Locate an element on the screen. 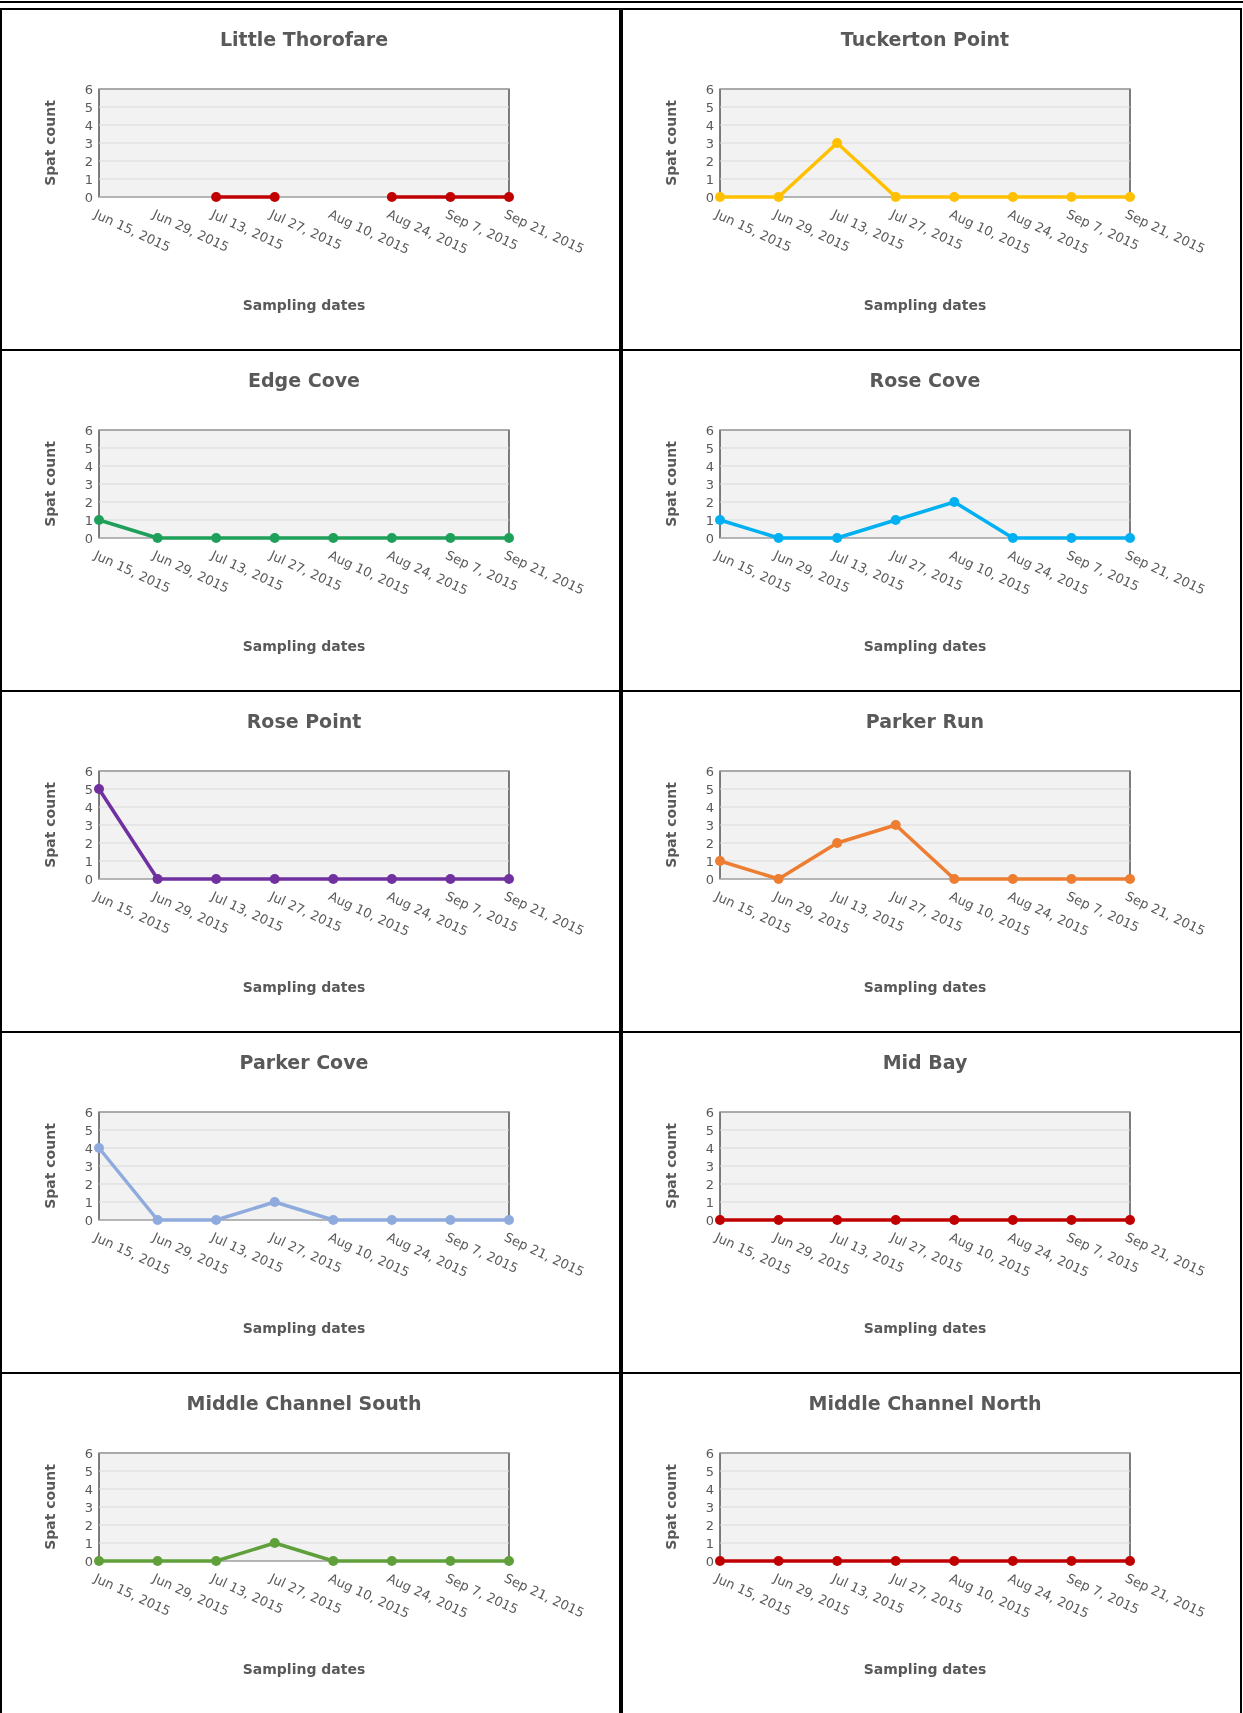  chart-title: Edge Cove is located at coordinates (304, 380).